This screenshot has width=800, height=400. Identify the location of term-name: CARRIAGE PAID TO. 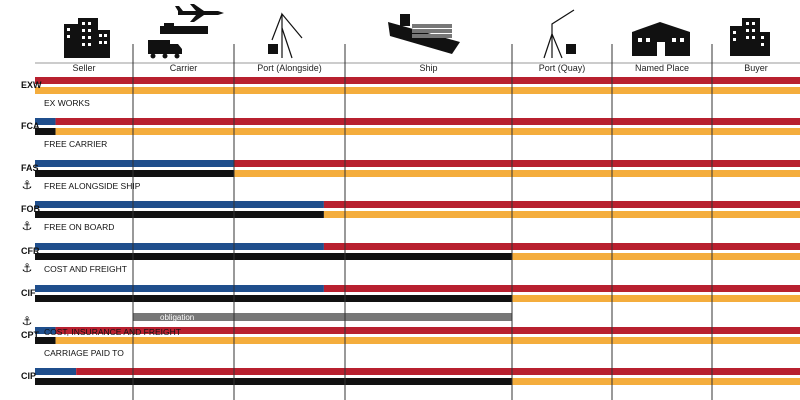
(84, 353).